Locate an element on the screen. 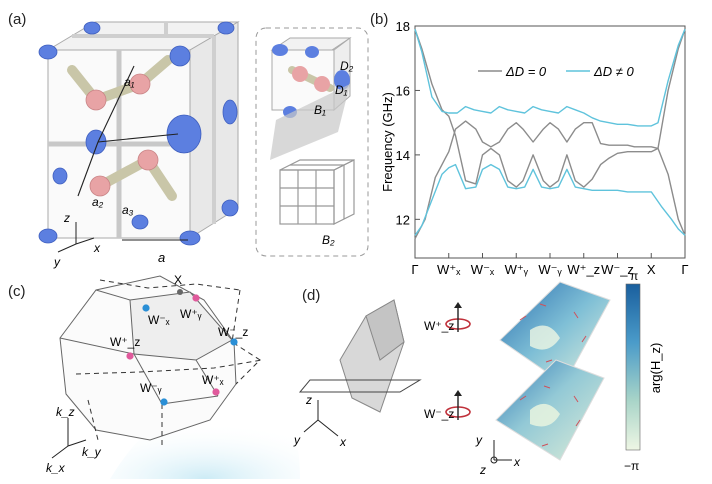  panel-d-label: (d) is located at coordinates (311, 295).